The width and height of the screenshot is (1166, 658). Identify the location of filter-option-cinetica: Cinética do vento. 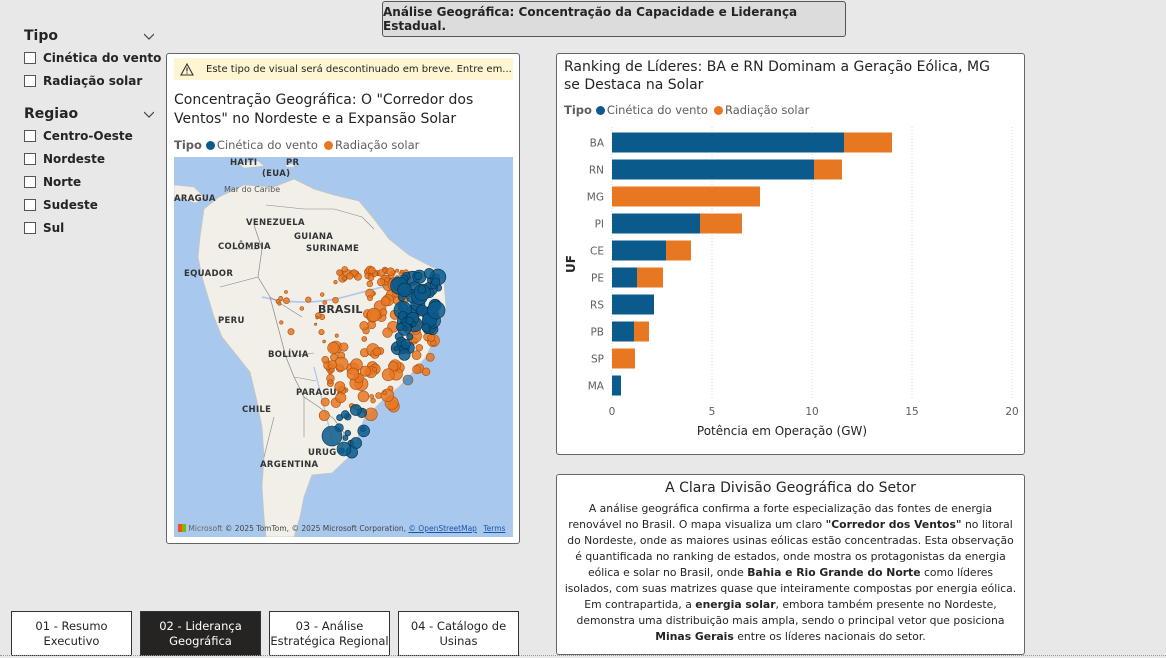
(94, 57).